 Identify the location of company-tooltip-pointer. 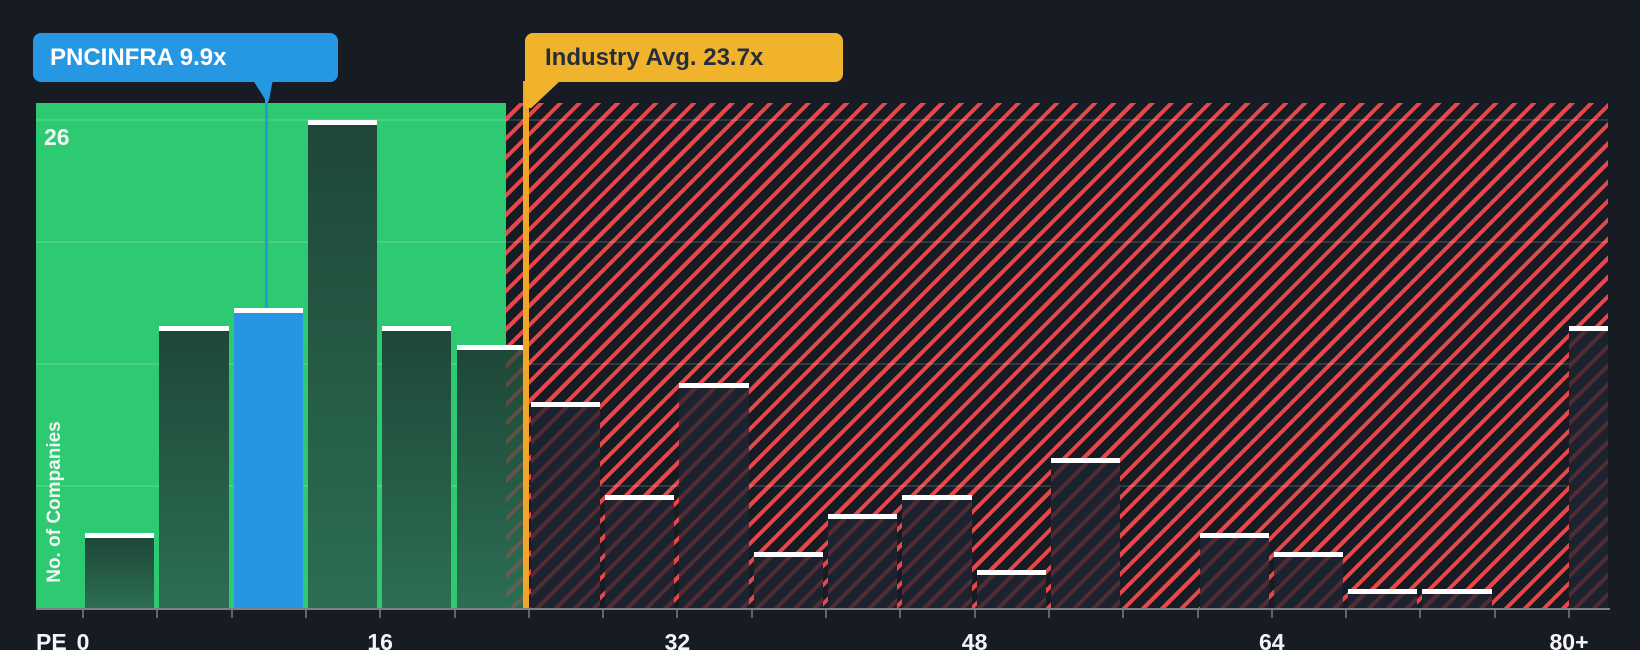
(262, 90).